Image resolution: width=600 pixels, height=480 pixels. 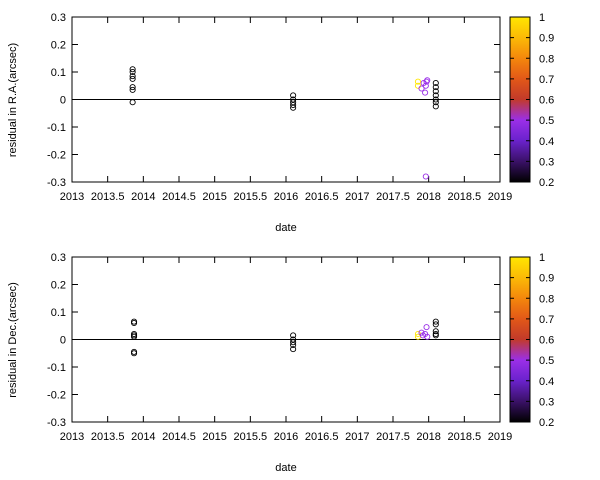 What do you see at coordinates (251, 437) in the screenshot?
I see `dec-x-tick-label: 2015.5` at bounding box center [251, 437].